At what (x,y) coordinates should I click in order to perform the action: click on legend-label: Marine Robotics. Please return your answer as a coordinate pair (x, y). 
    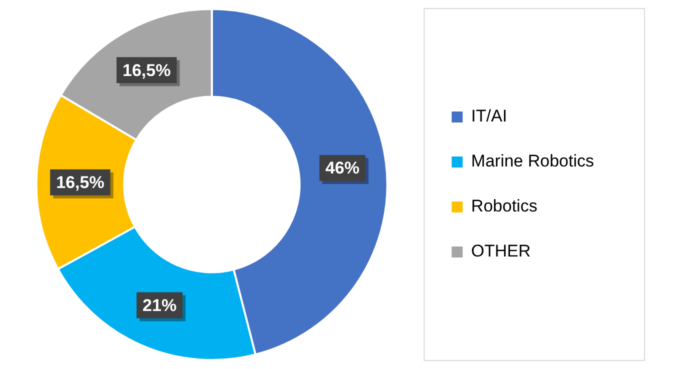
    Looking at the image, I should click on (532, 161).